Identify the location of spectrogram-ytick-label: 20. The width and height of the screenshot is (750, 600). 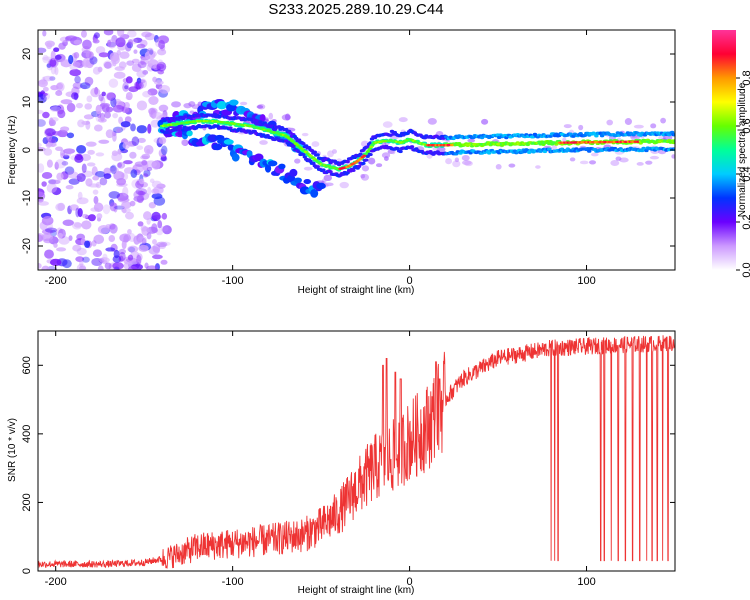
(27, 54).